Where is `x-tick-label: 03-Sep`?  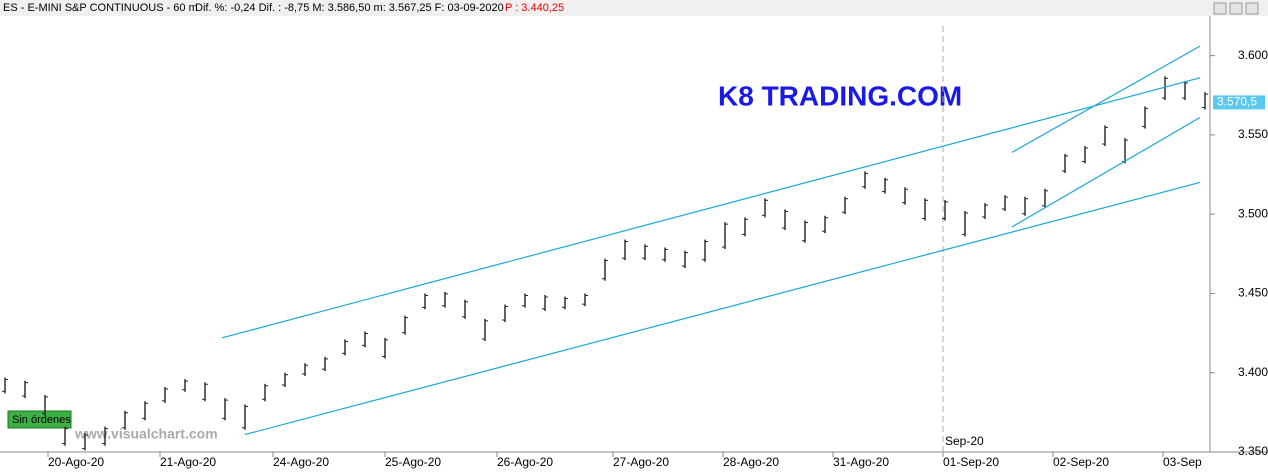
x-tick-label: 03-Sep is located at coordinates (1182, 462).